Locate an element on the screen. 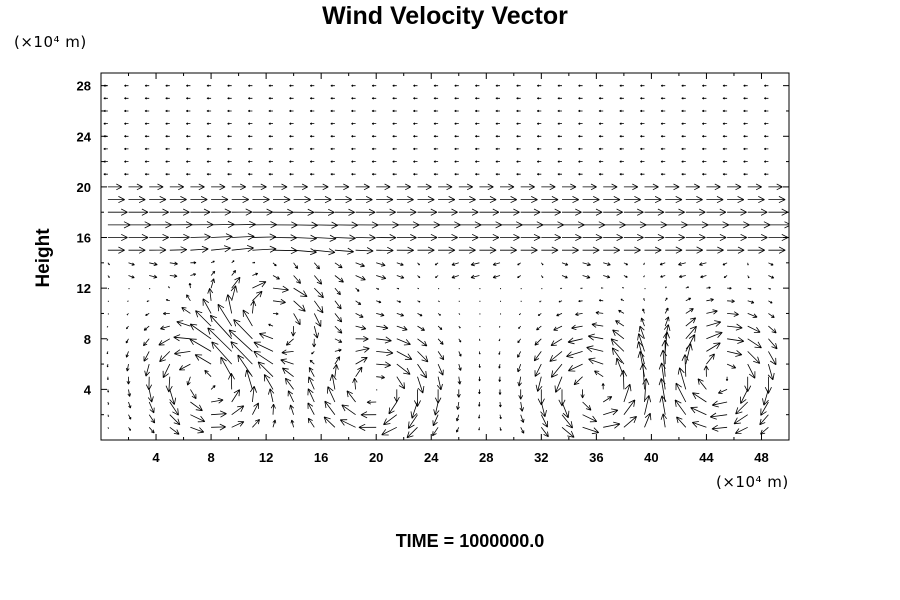 This screenshot has width=900, height=600. x-tick-label: 16 is located at coordinates (321, 457).